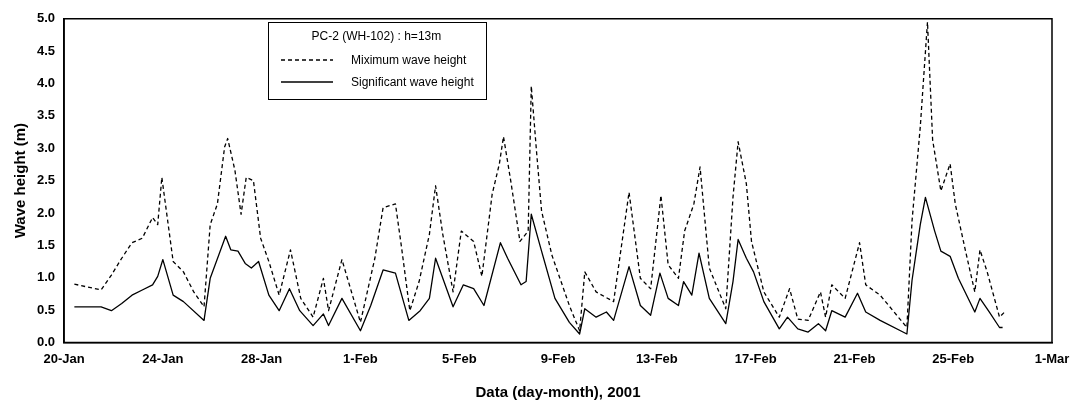 The height and width of the screenshot is (414, 1090). Describe the element at coordinates (656, 358) in the screenshot. I see `x-tick-label: 13-Feb` at that location.